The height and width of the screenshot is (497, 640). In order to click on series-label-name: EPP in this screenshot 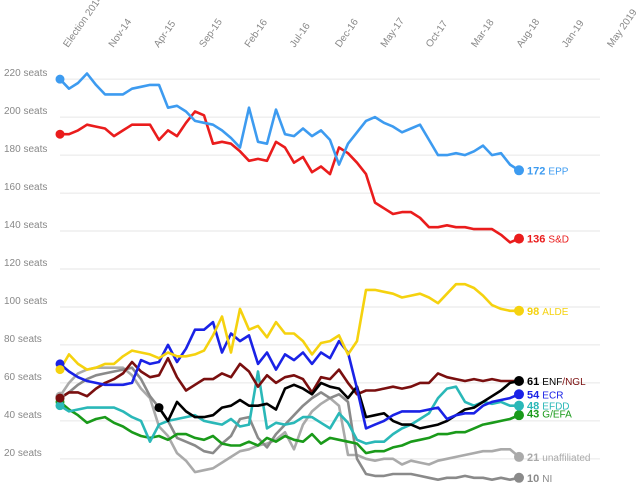, I will do `click(558, 171)`.